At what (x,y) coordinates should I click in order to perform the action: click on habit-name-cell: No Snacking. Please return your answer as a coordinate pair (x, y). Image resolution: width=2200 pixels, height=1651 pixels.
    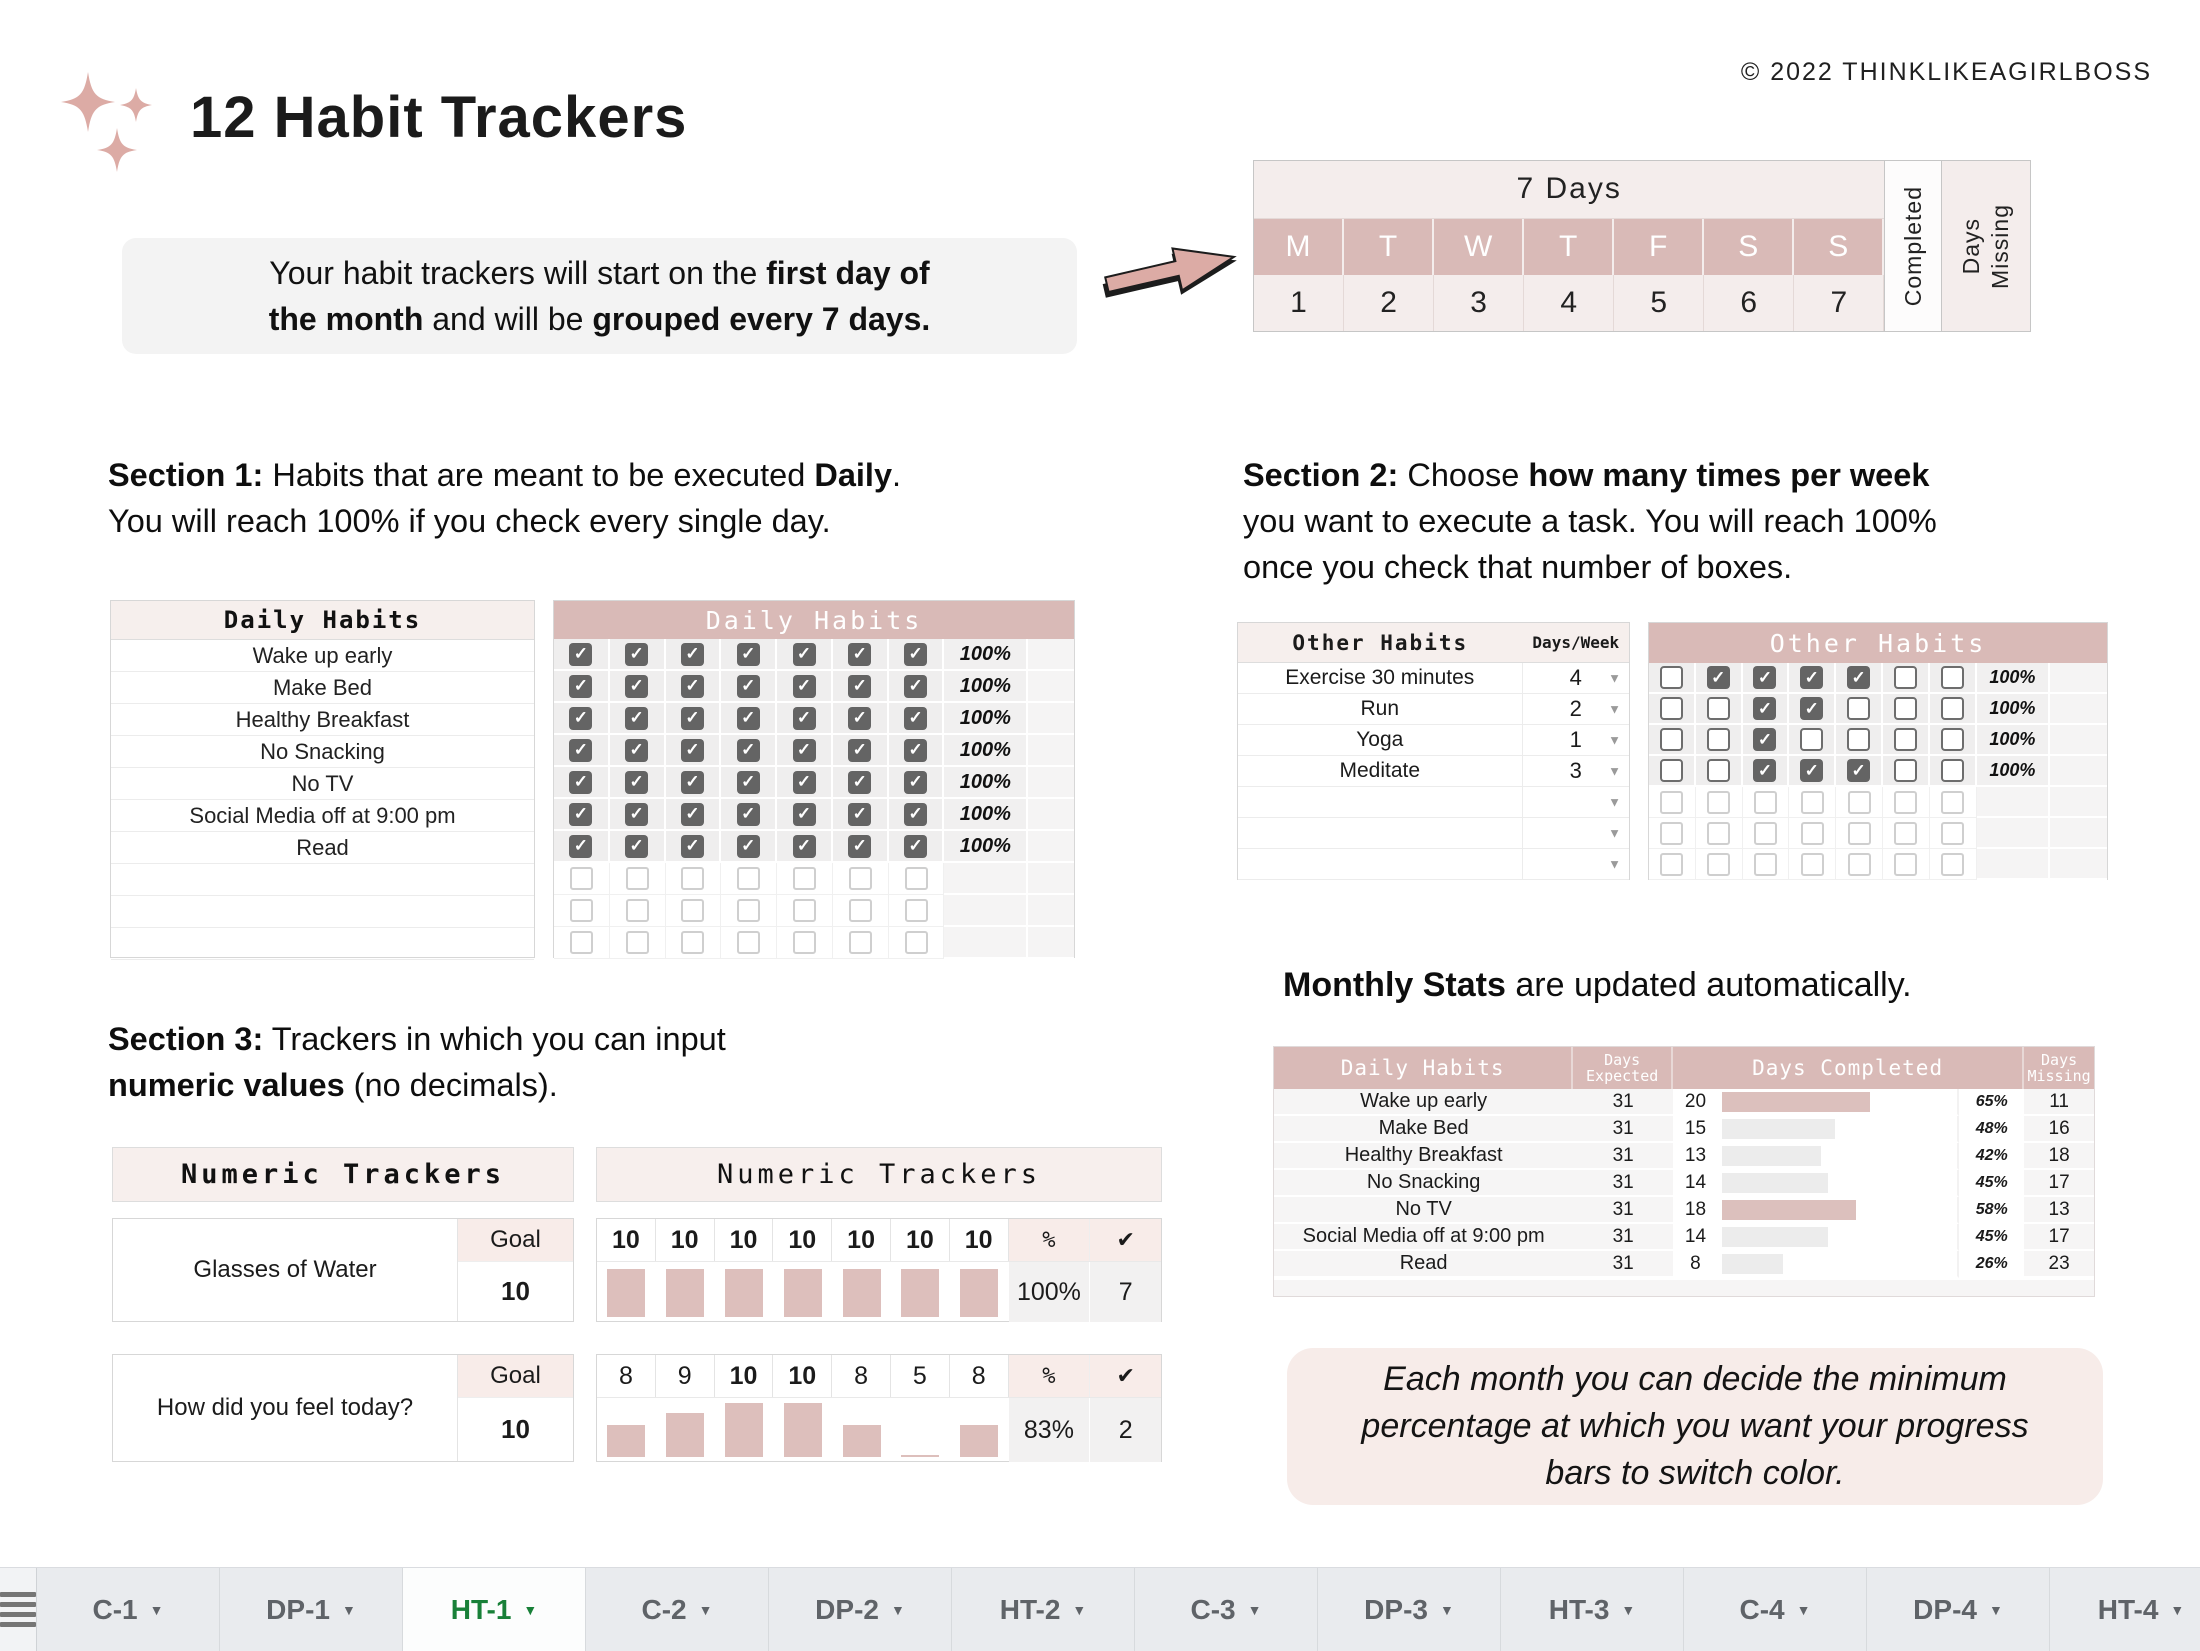
    Looking at the image, I should click on (322, 752).